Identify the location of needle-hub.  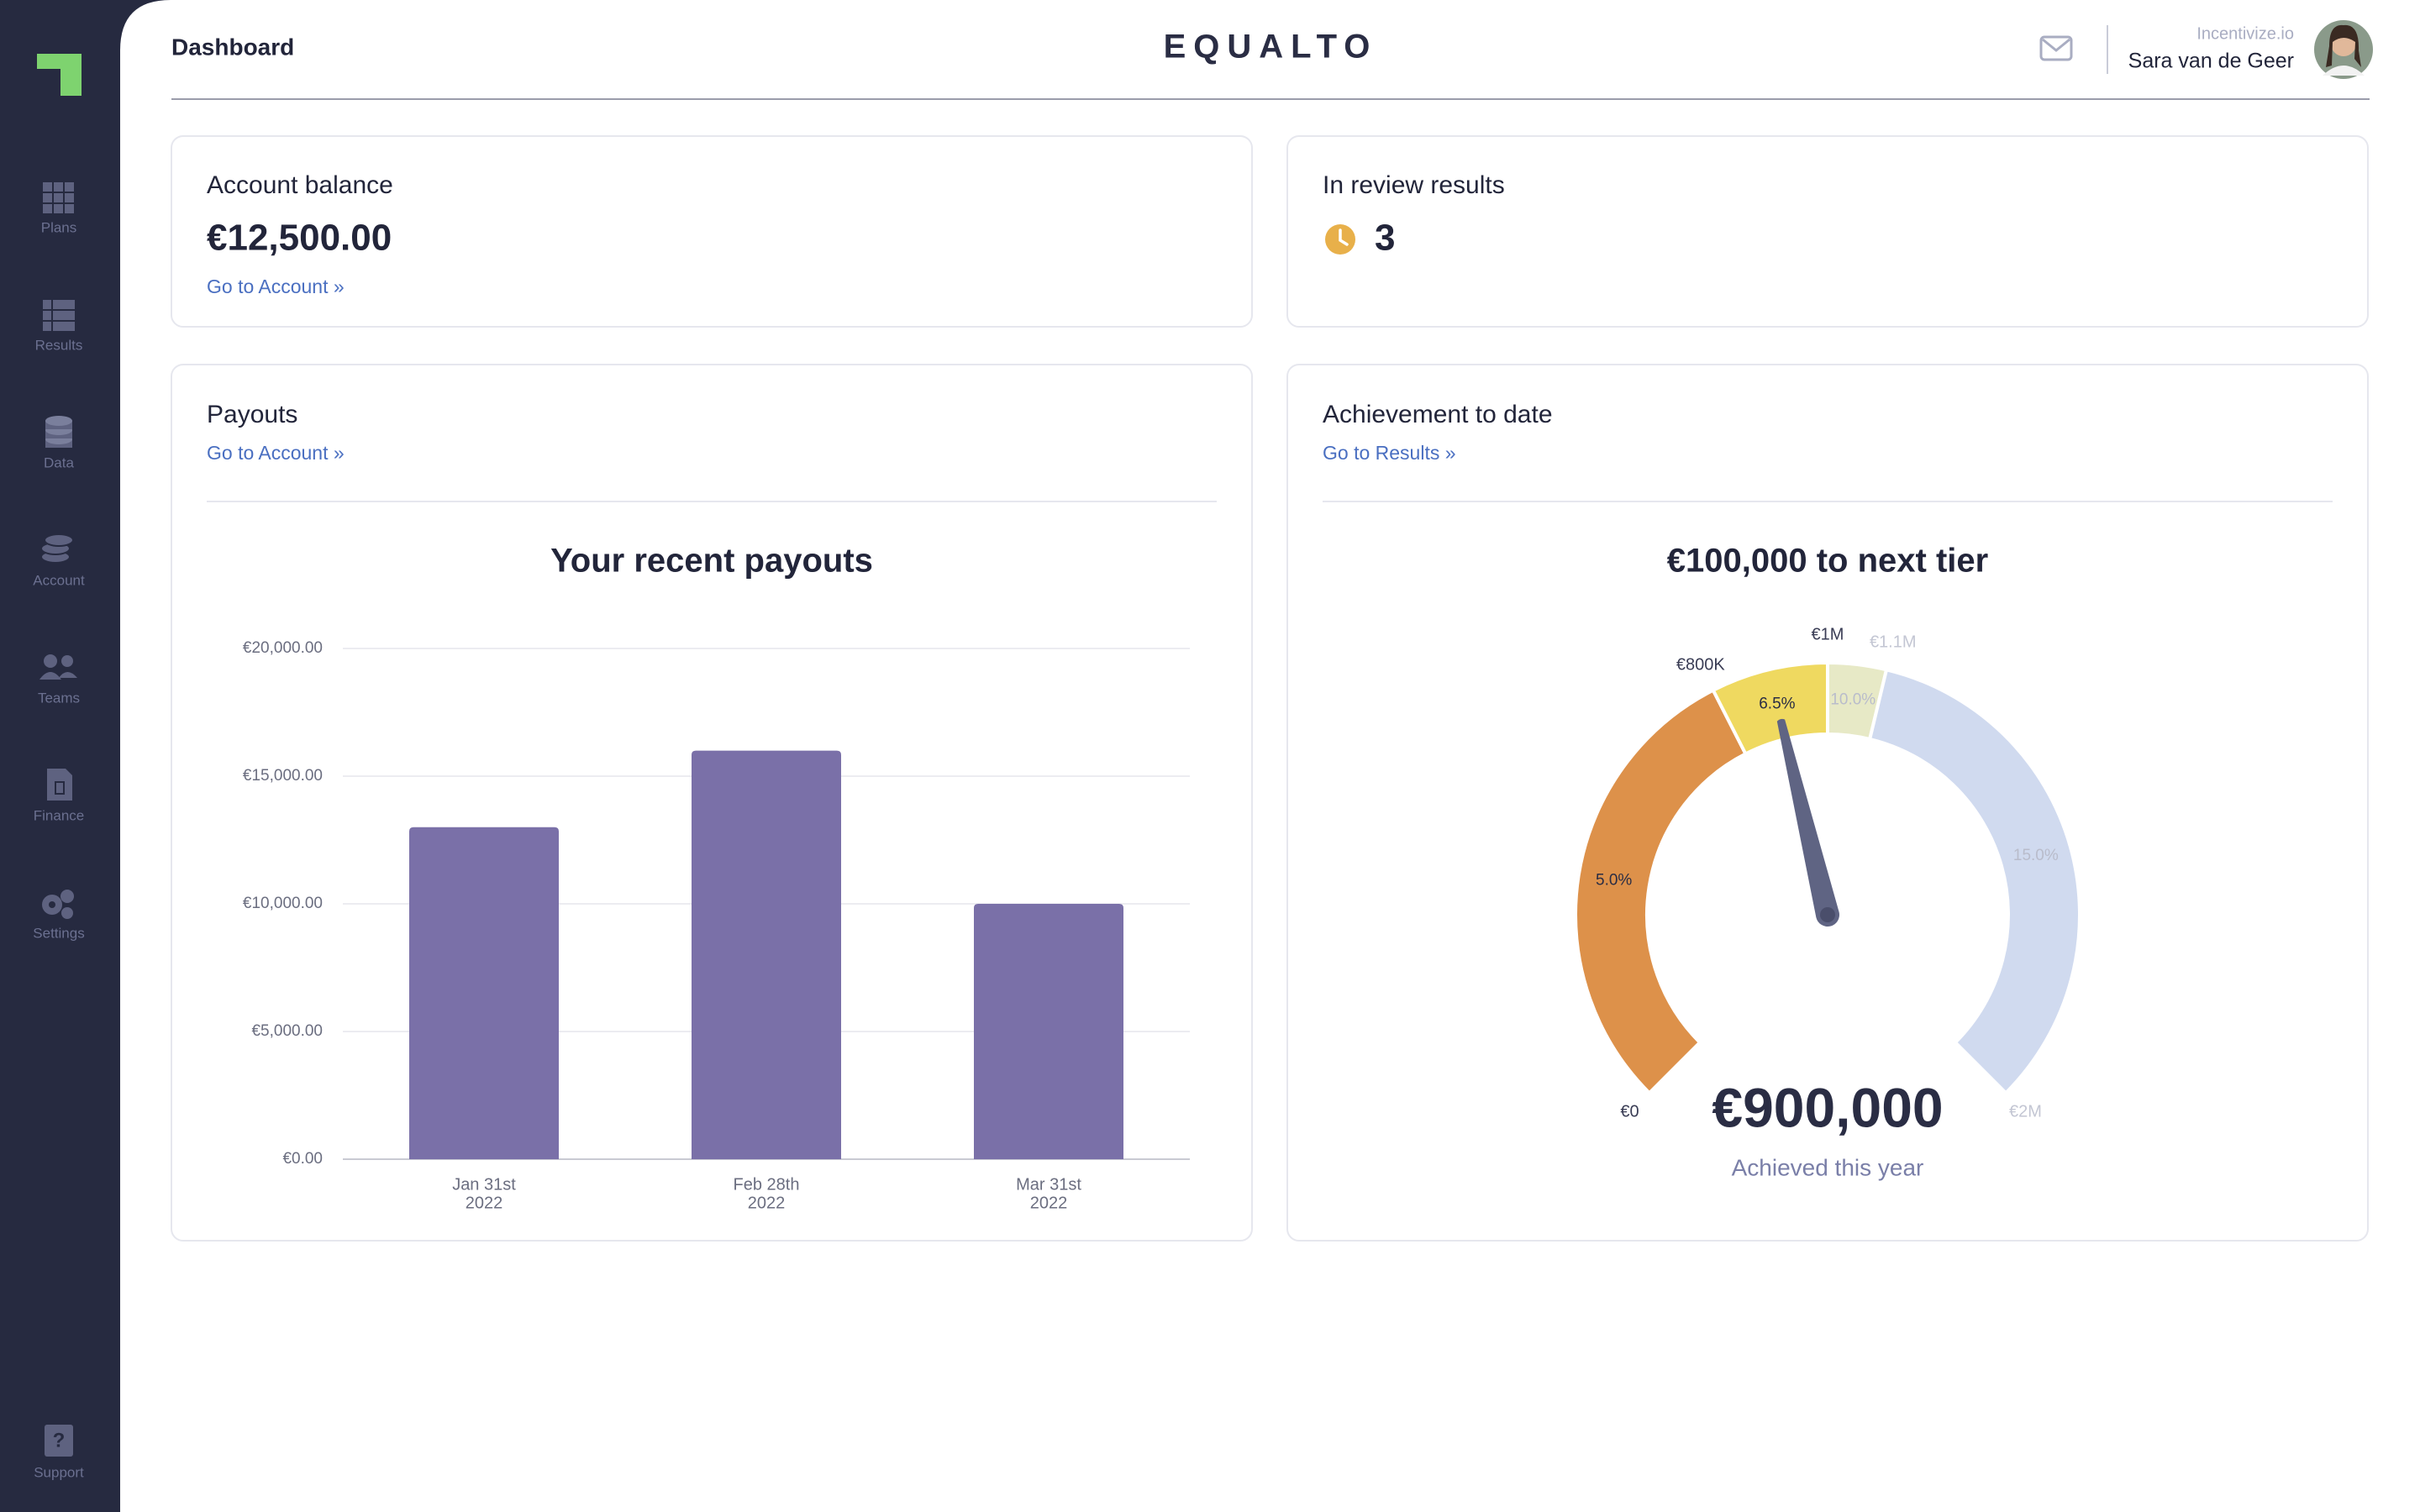
(1827, 914).